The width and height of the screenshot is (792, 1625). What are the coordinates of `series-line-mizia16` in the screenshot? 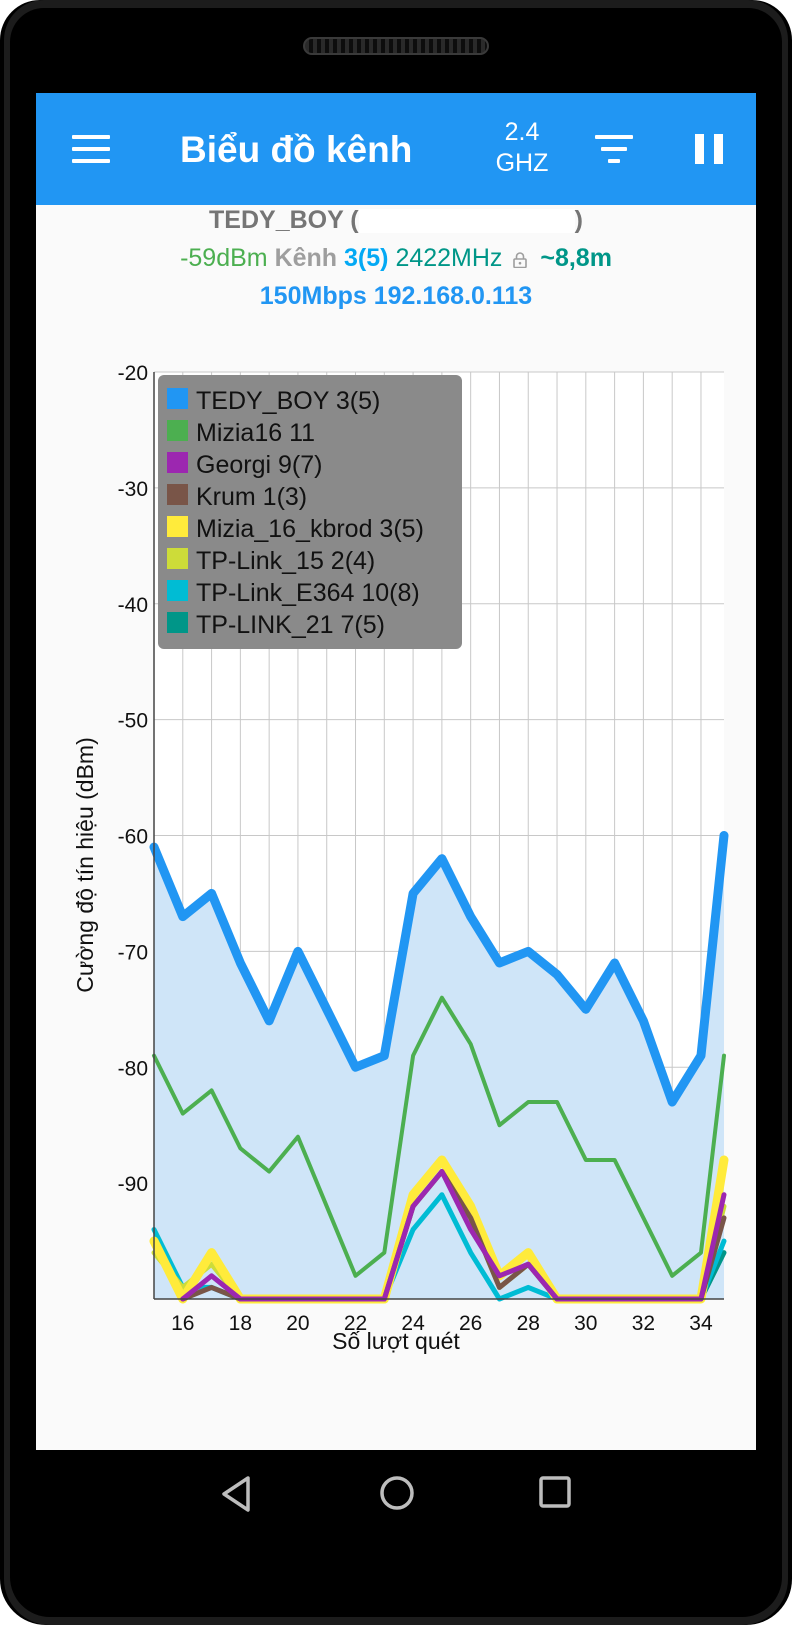 It's located at (439, 1136).